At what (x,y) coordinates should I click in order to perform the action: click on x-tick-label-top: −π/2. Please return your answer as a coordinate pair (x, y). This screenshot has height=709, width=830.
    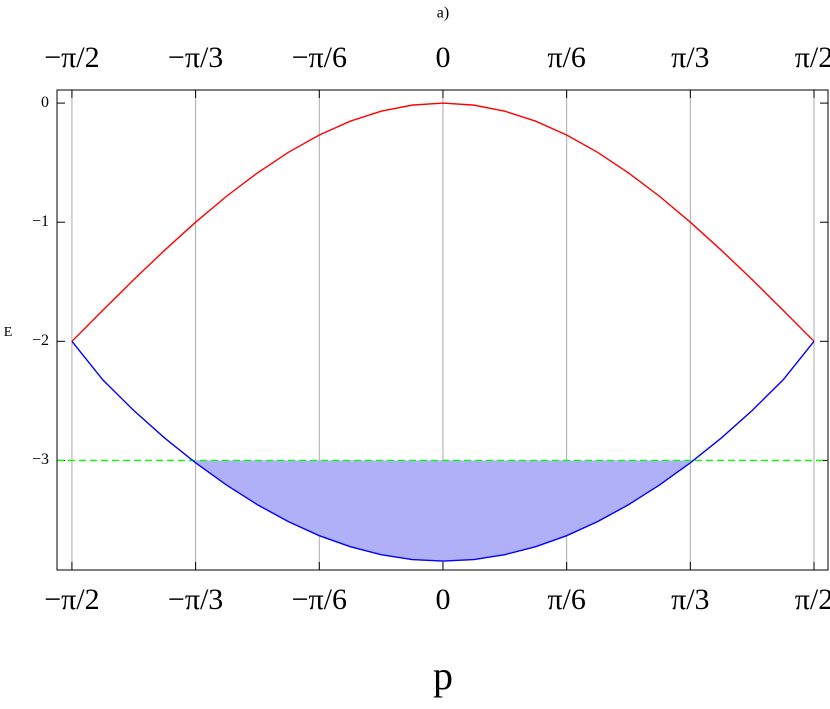
    Looking at the image, I should click on (71, 57).